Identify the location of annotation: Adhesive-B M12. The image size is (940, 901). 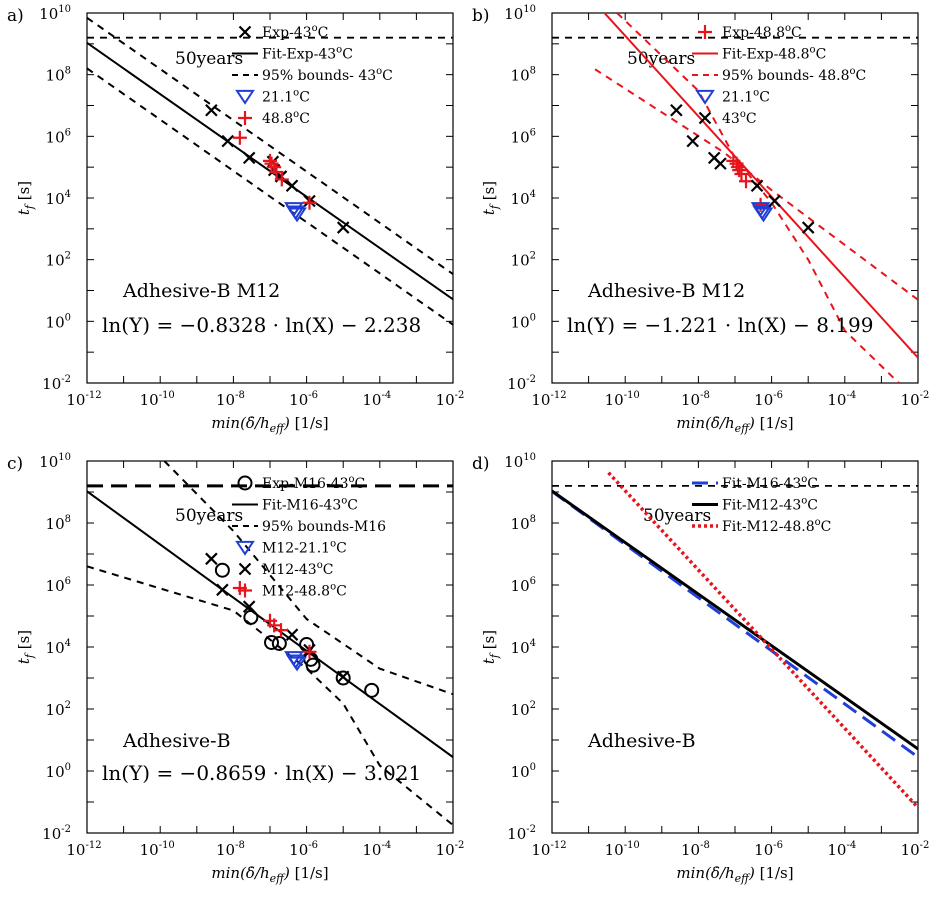
(666, 291).